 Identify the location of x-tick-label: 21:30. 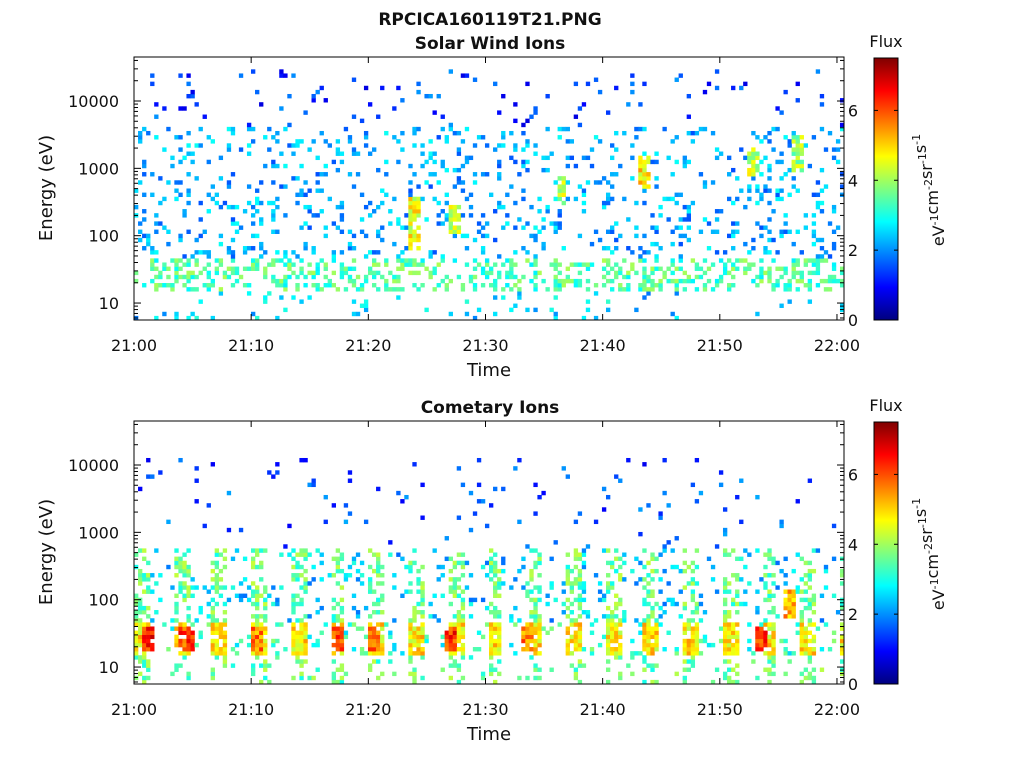
(485, 345).